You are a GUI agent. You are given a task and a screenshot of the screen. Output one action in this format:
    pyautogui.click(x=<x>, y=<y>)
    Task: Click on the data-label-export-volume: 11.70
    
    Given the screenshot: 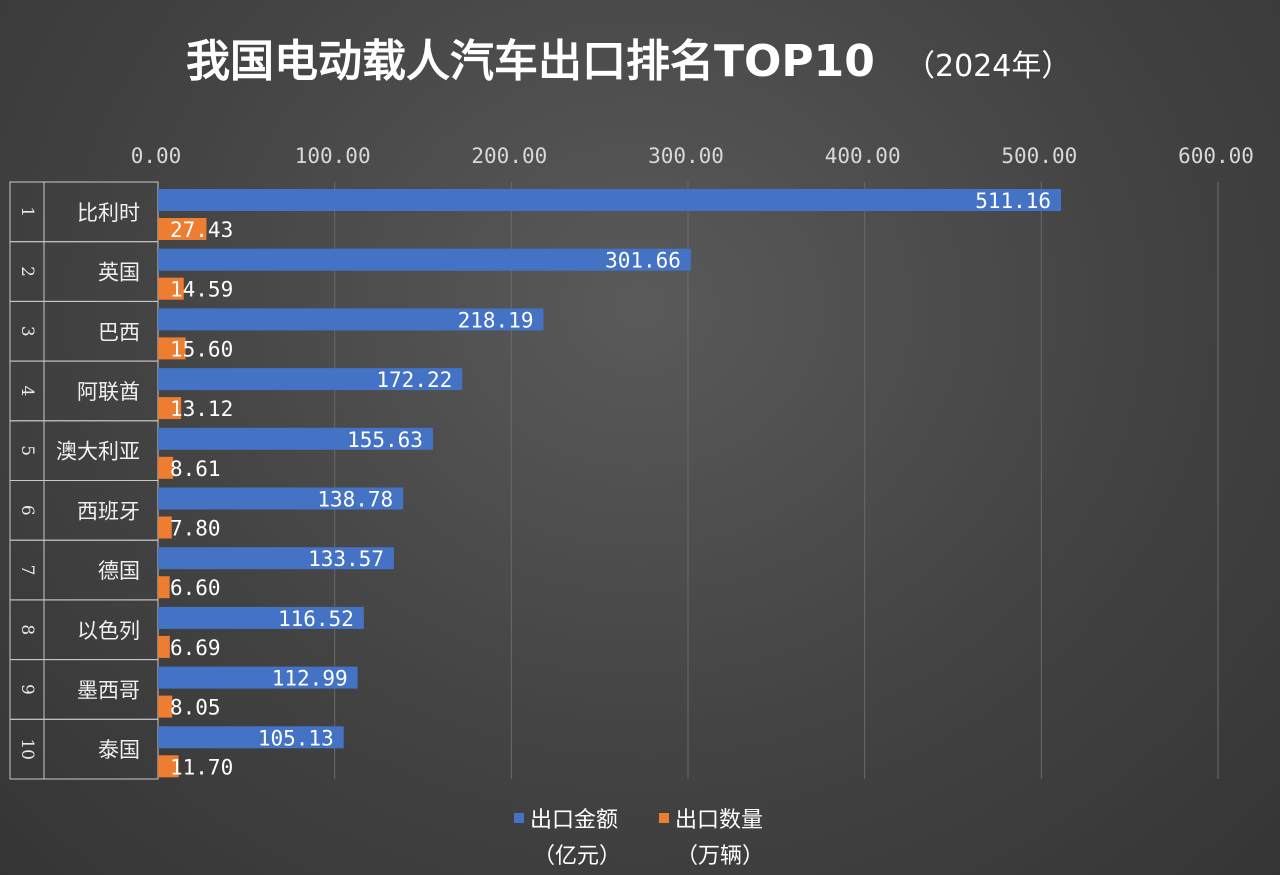 What is the action you would take?
    pyautogui.click(x=201, y=767)
    